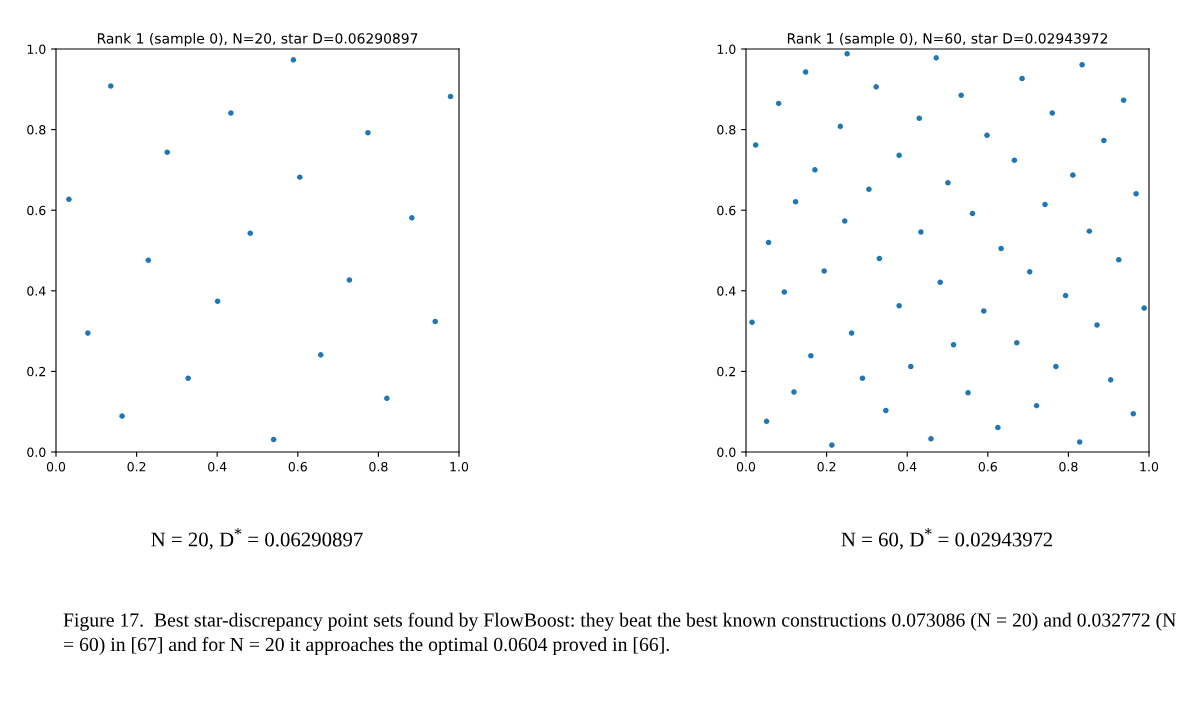 This screenshot has height=725, width=1182. What do you see at coordinates (947, 39) in the screenshot?
I see `chart-title: Rank 1 (sample 0), N=60, star D=0.02943972` at bounding box center [947, 39].